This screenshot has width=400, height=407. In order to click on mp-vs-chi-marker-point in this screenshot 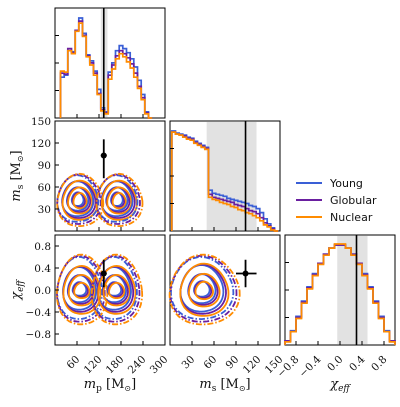, I will do `click(103, 273)`.